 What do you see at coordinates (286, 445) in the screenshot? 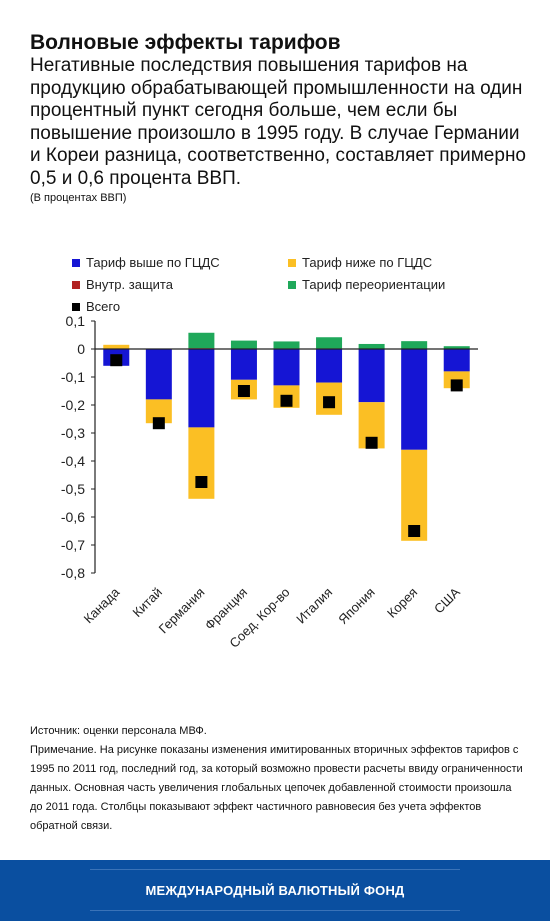
I see `total-markers` at bounding box center [286, 445].